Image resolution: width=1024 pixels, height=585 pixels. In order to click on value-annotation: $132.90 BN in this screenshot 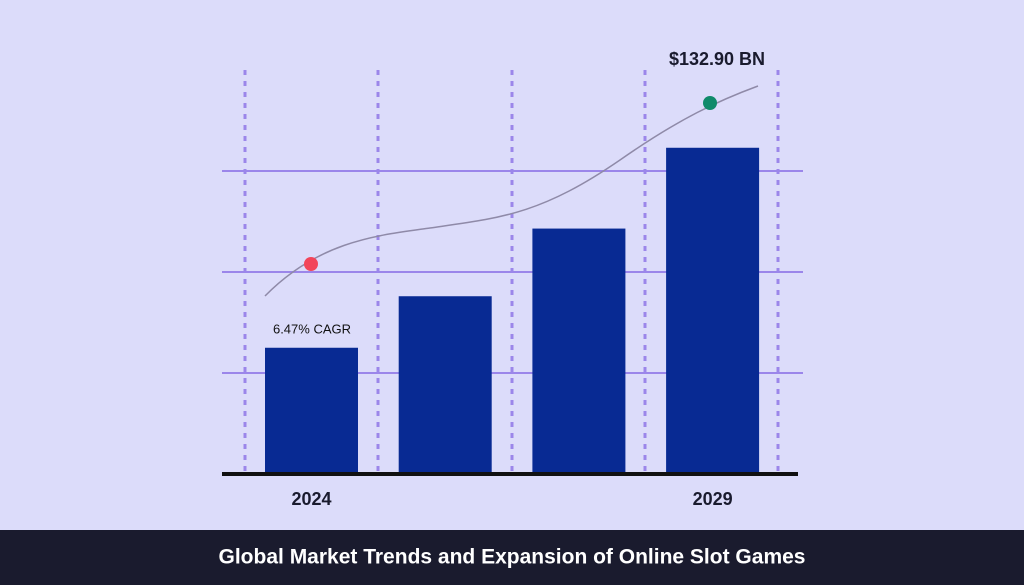, I will do `click(717, 59)`.